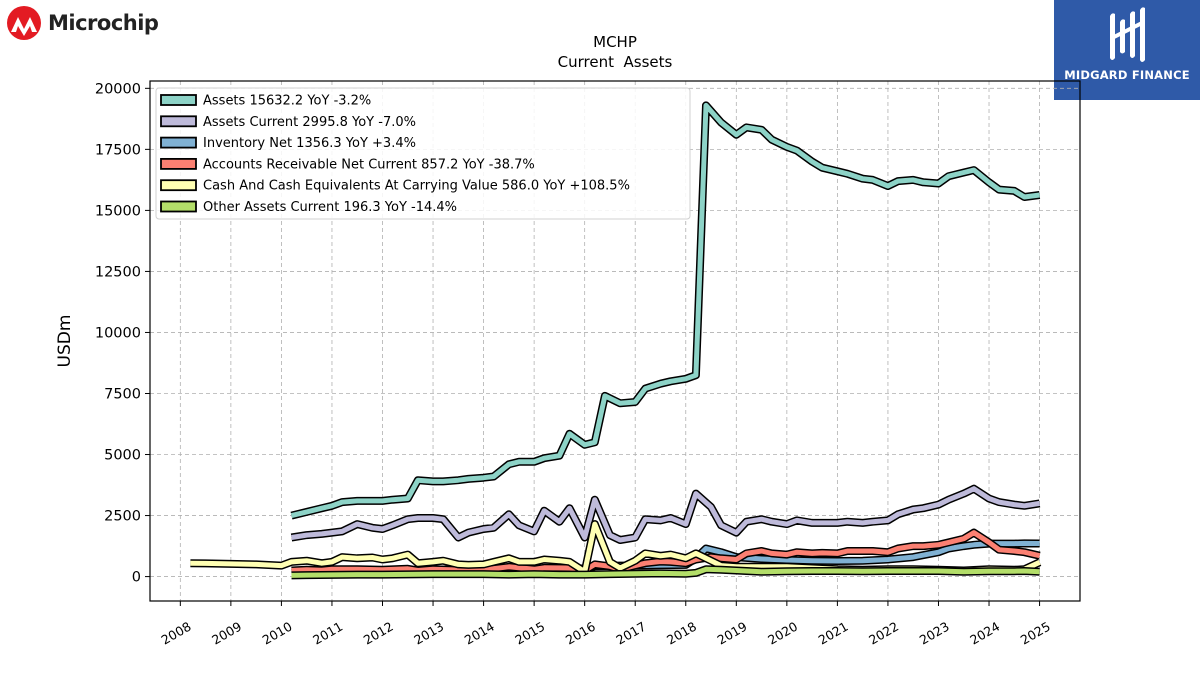 The image size is (1200, 675). Describe the element at coordinates (65, 341) in the screenshot. I see `y-axis-label: USDm` at that location.